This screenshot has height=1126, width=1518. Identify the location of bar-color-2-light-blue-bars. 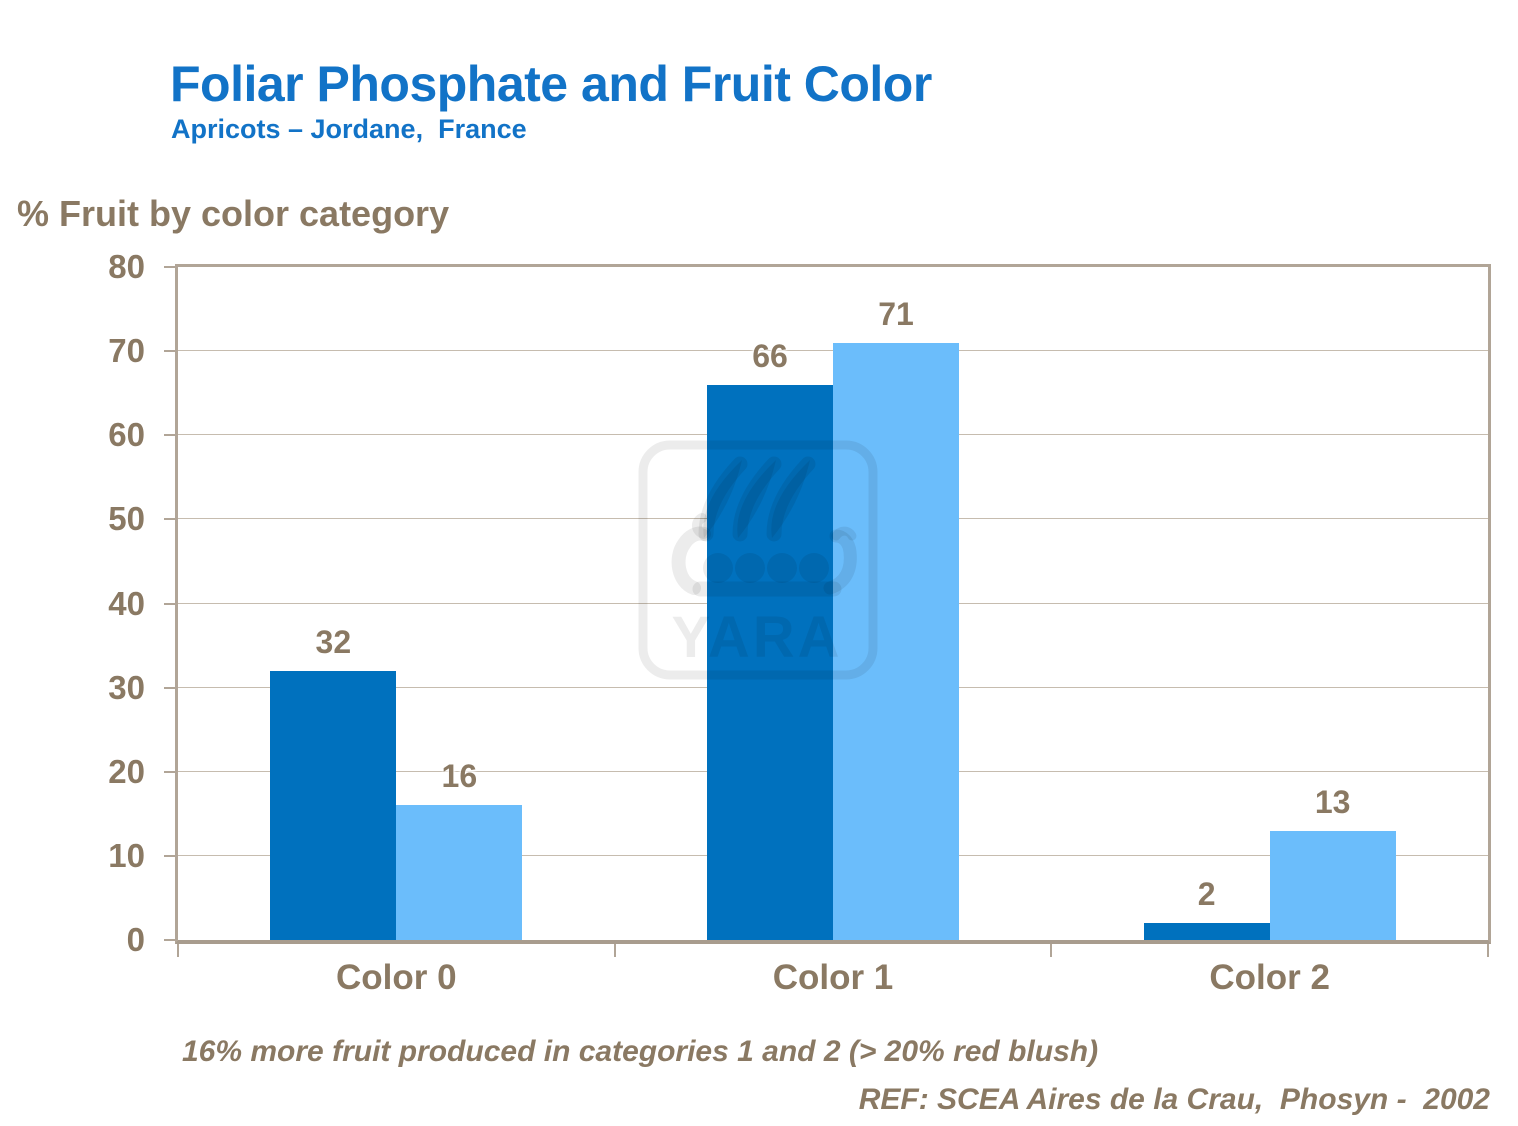
(1332, 885).